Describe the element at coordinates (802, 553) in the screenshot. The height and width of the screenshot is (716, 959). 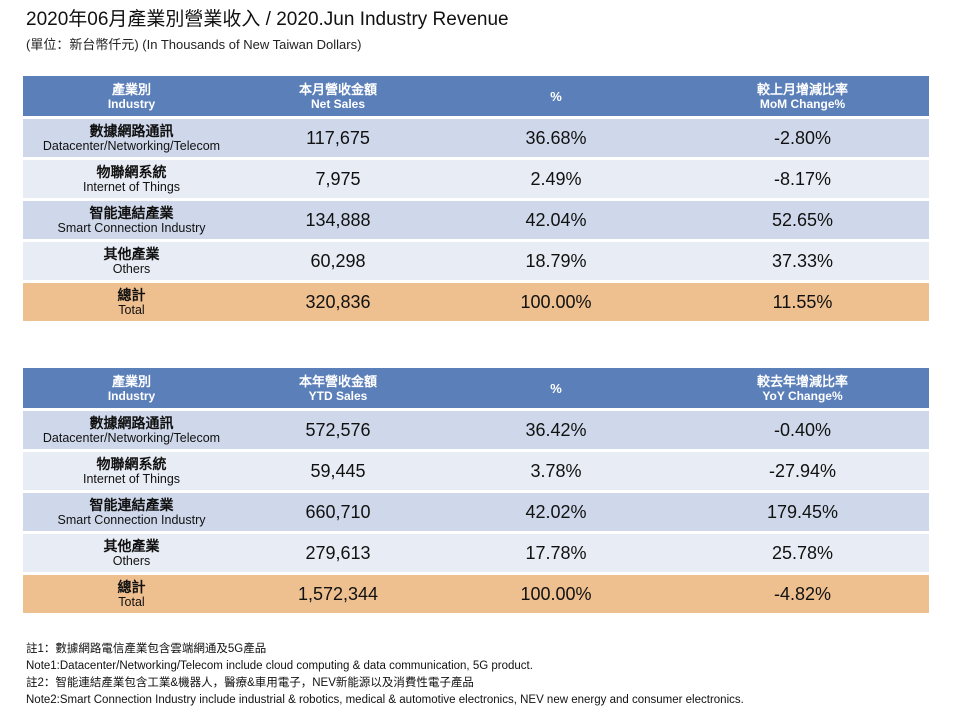
I see `change-cell: 25.78%` at that location.